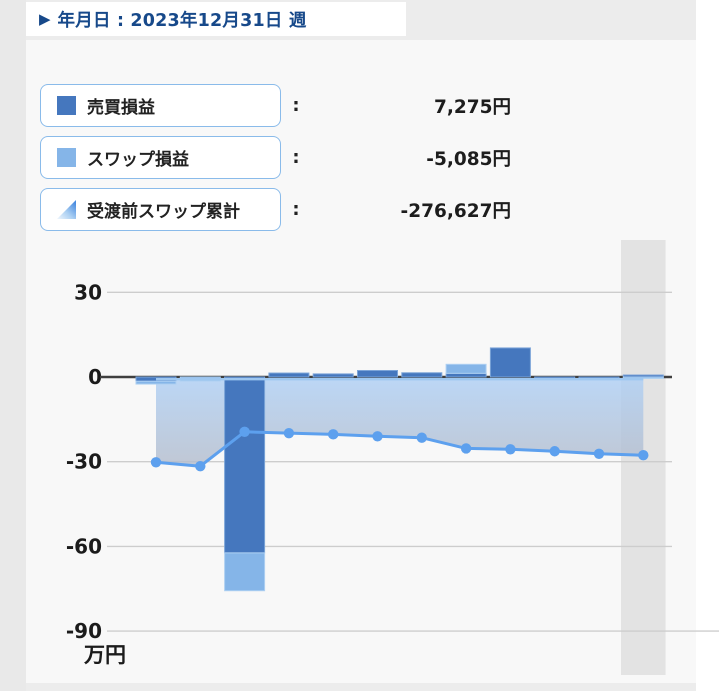 This screenshot has width=719, height=691. What do you see at coordinates (399, 449) in the screenshot?
I see `cumulative-swap-line` at bounding box center [399, 449].